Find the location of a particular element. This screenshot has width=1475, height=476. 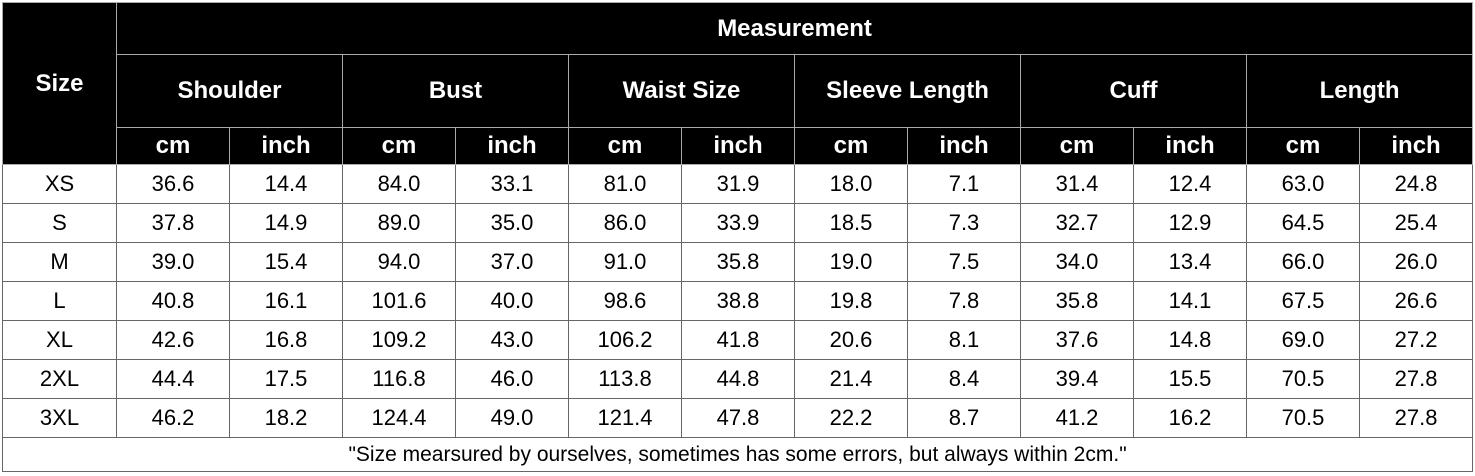

value-cell: 16.2 is located at coordinates (1190, 418).